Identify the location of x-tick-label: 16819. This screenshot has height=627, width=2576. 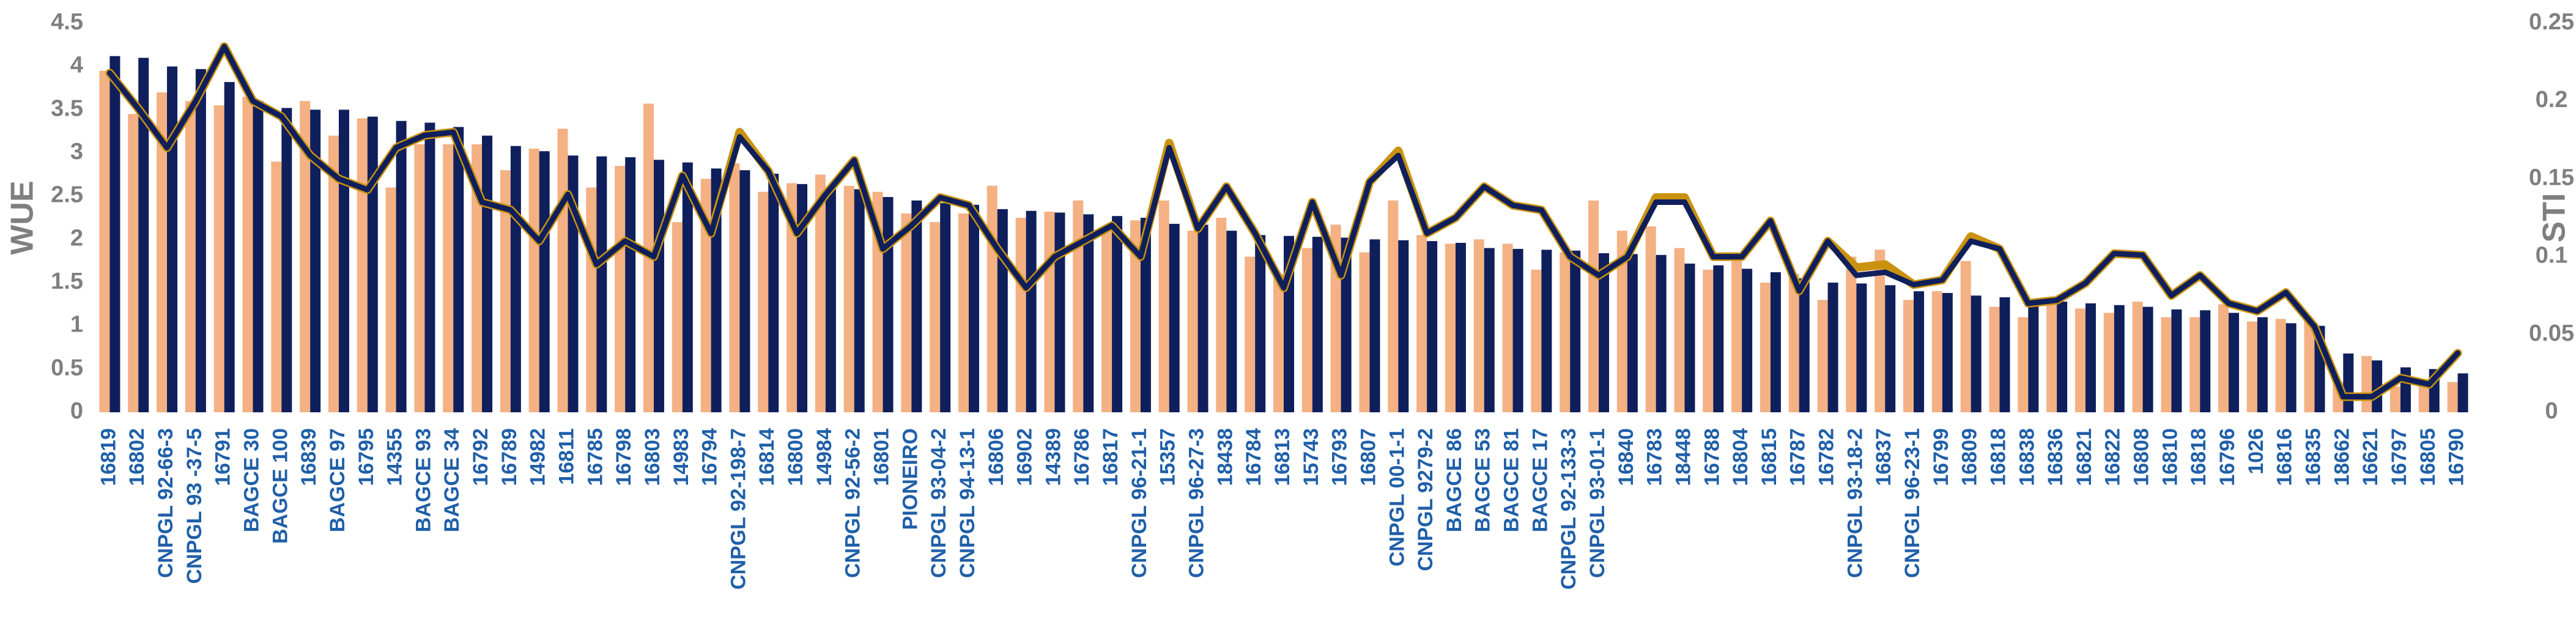
(108, 457).